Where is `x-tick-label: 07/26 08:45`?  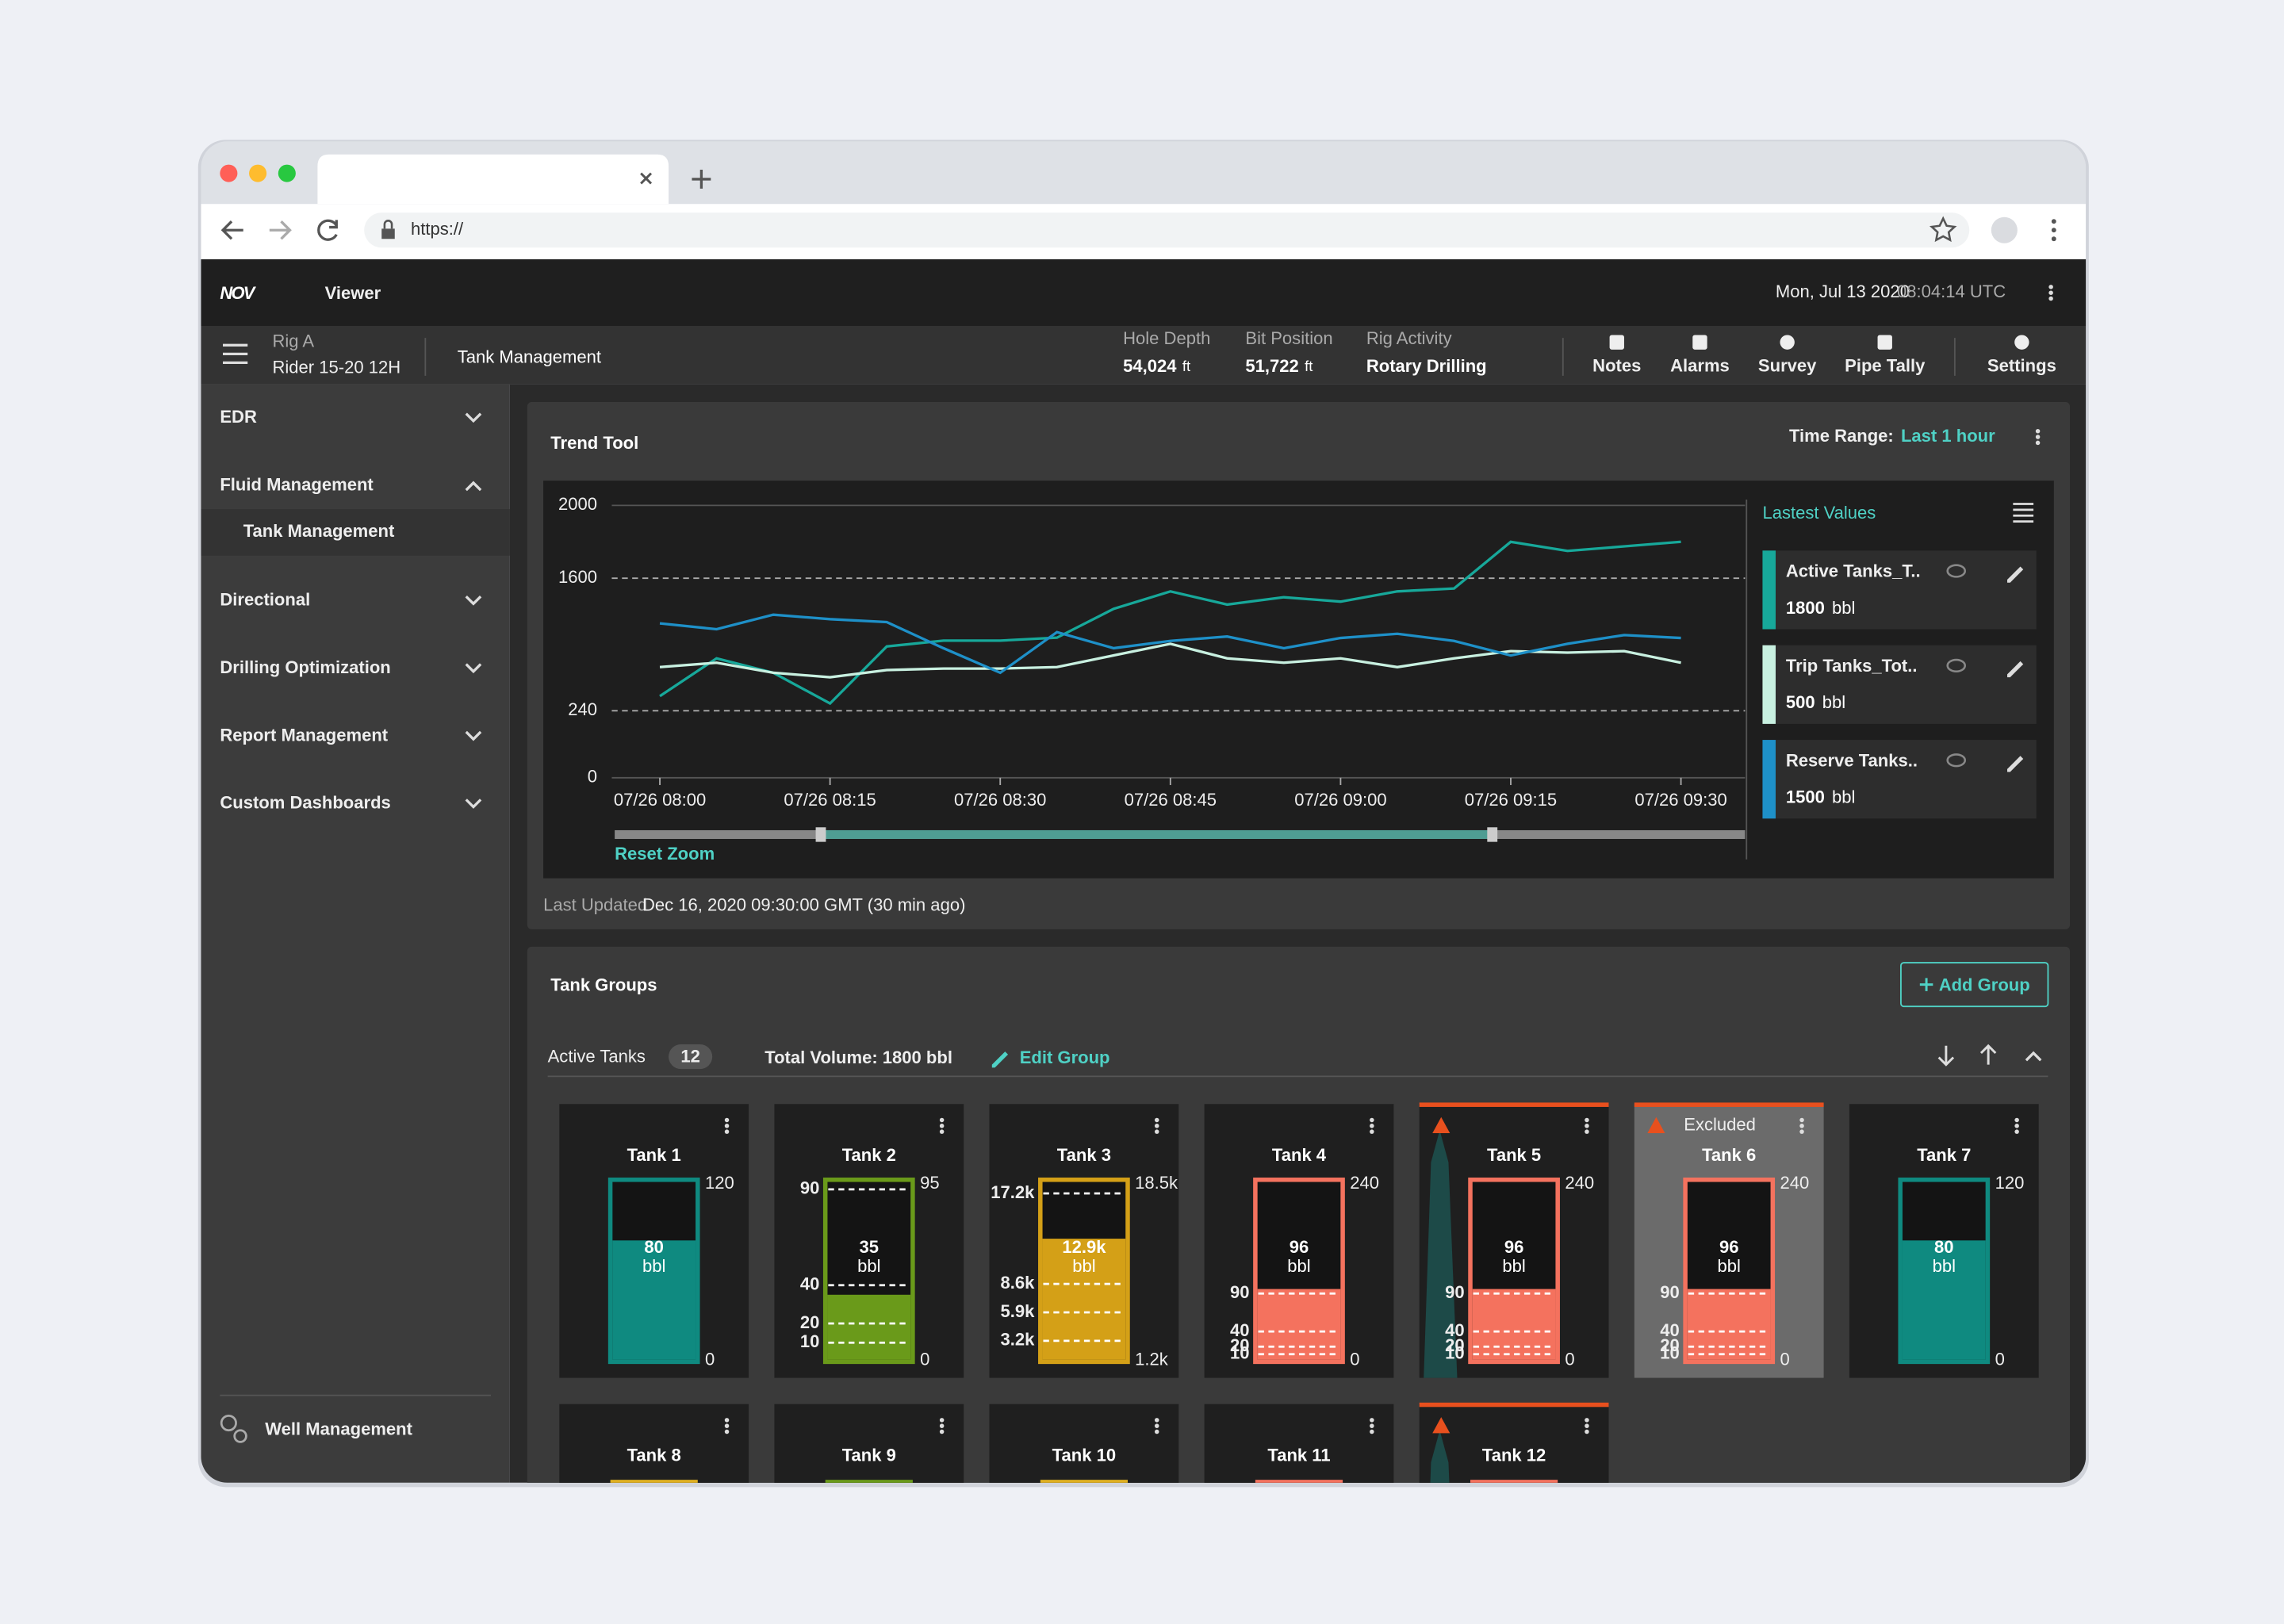 x-tick-label: 07/26 08:45 is located at coordinates (1171, 800).